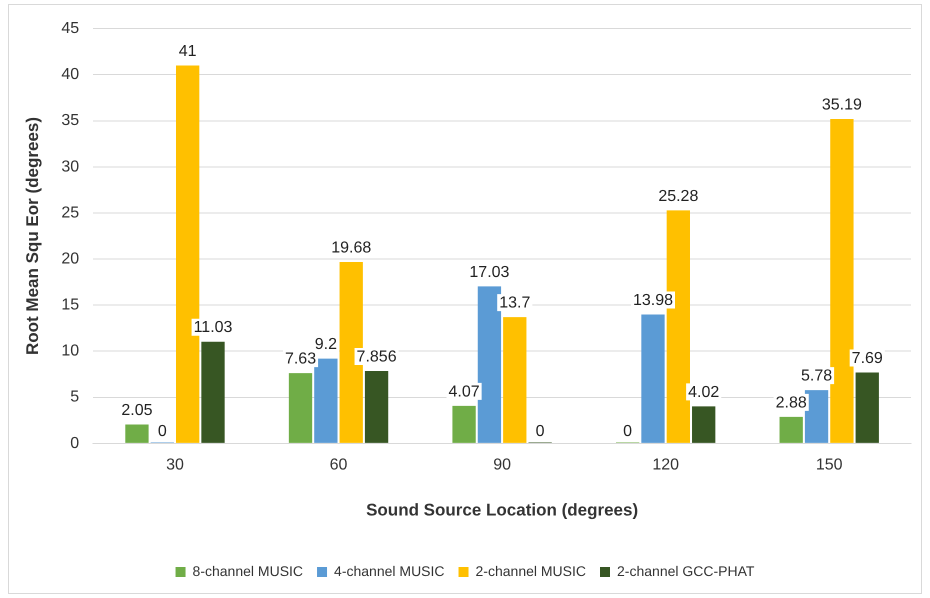  I want to click on data-label: 4.02, so click(704, 392).